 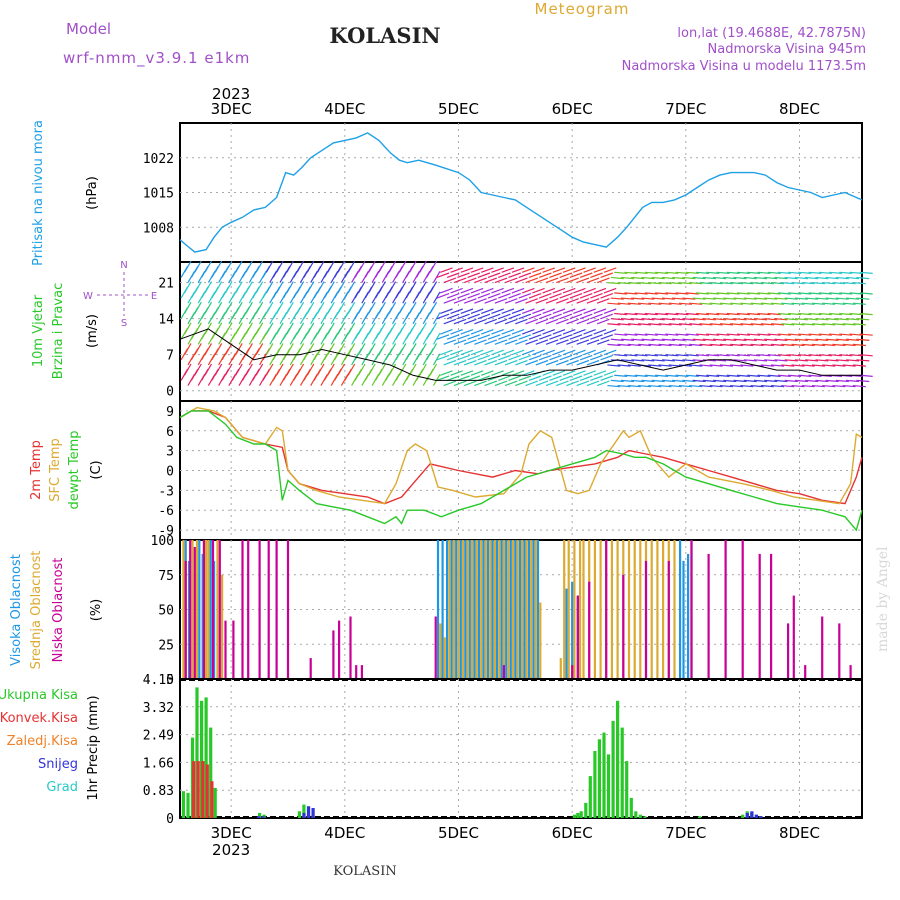 I want to click on legend-entry: Ukupna Kisa, so click(x=39, y=695).